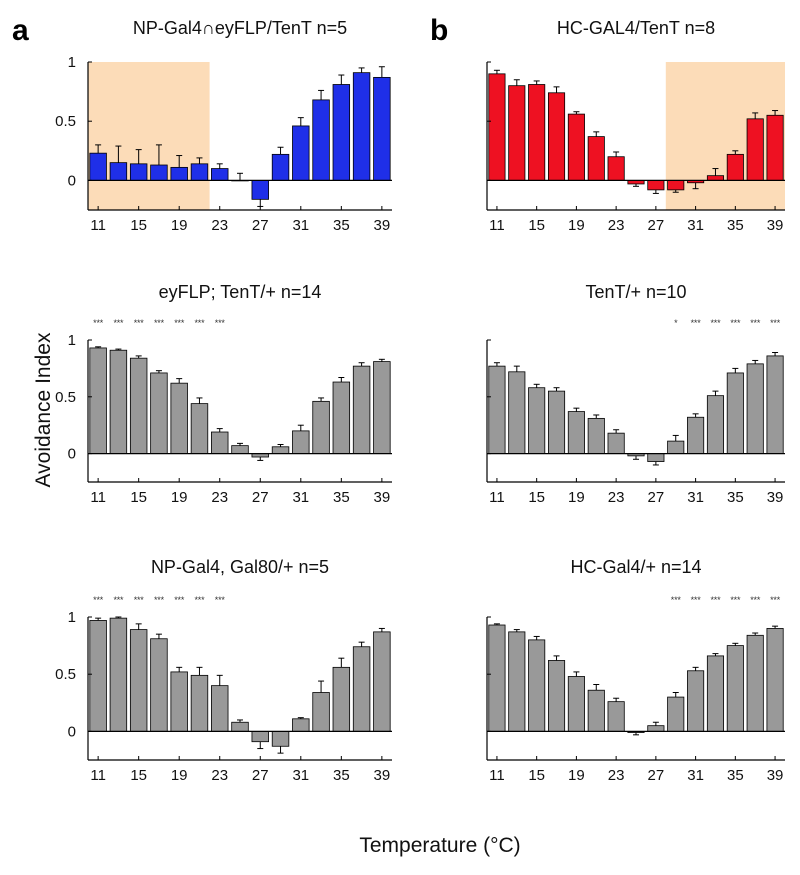 Image resolution: width=800 pixels, height=875 pixels. I want to click on y-tick-label: 0, so click(72, 180).